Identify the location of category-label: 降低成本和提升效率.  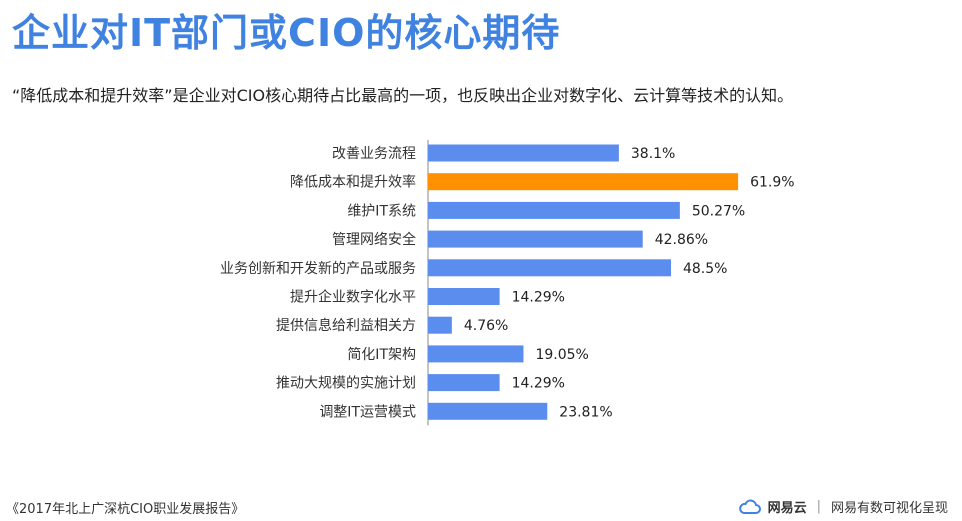
(353, 182).